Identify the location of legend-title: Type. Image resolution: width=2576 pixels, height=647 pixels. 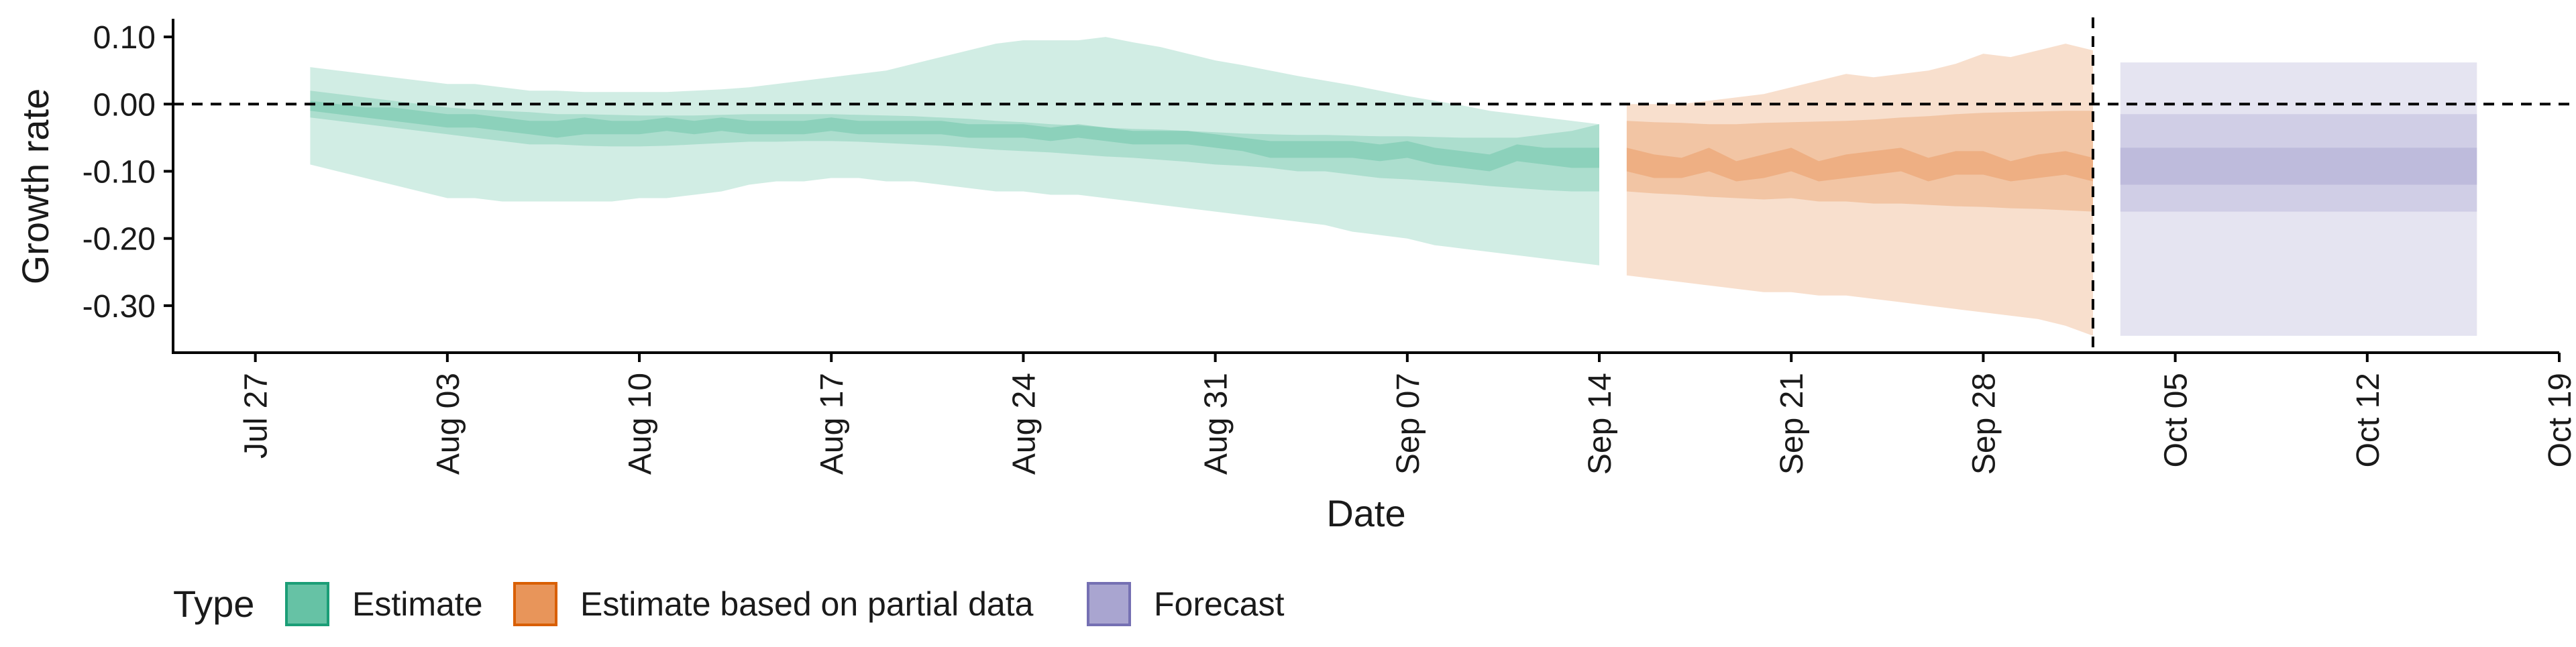
(213, 604).